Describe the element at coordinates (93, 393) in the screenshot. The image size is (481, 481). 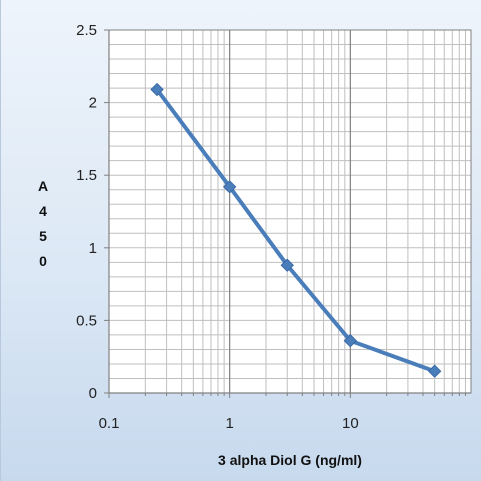
I see `y-tick-label: 0` at that location.